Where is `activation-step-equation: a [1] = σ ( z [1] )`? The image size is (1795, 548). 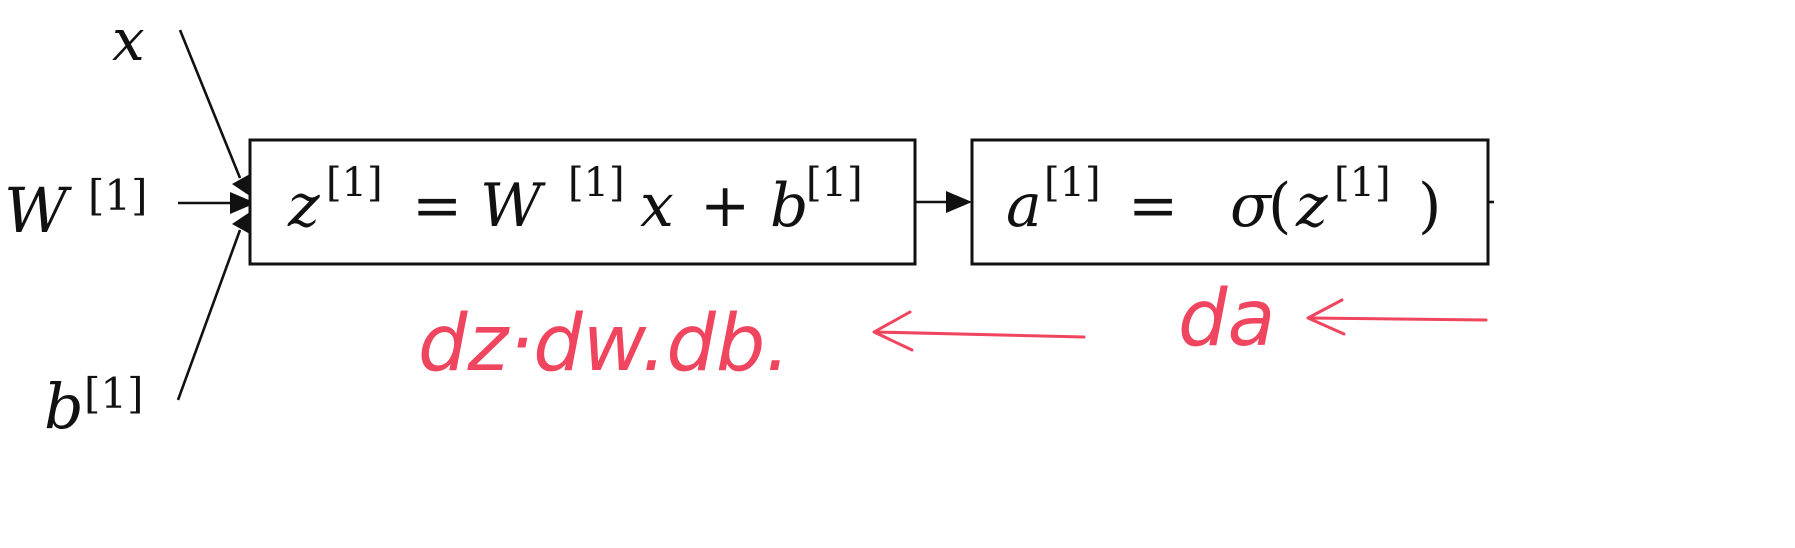
activation-step-equation: a [1] = σ ( z [1] ) is located at coordinates (1223, 200).